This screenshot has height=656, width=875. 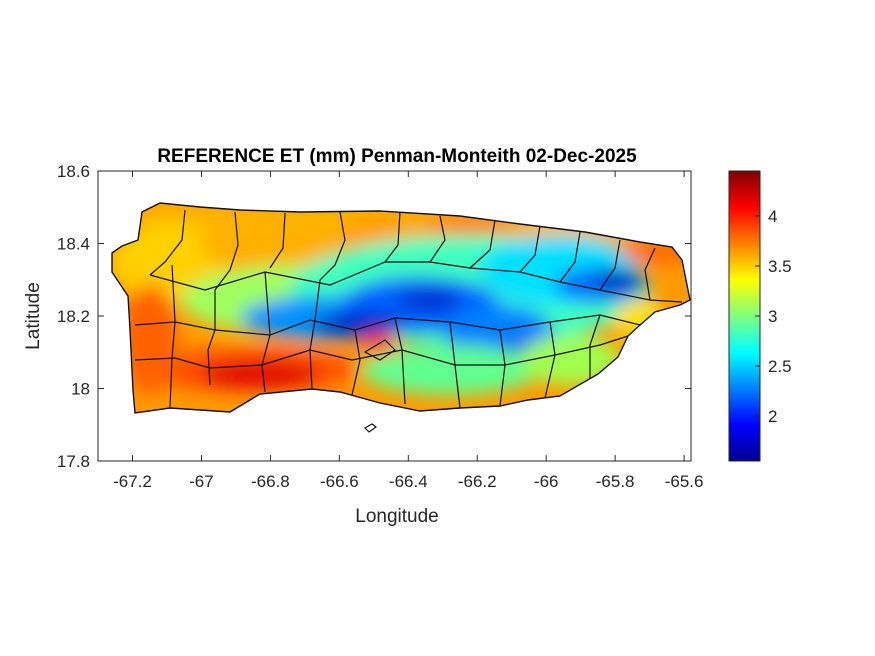 I want to click on y-tick-label: 18.2, so click(x=73, y=316).